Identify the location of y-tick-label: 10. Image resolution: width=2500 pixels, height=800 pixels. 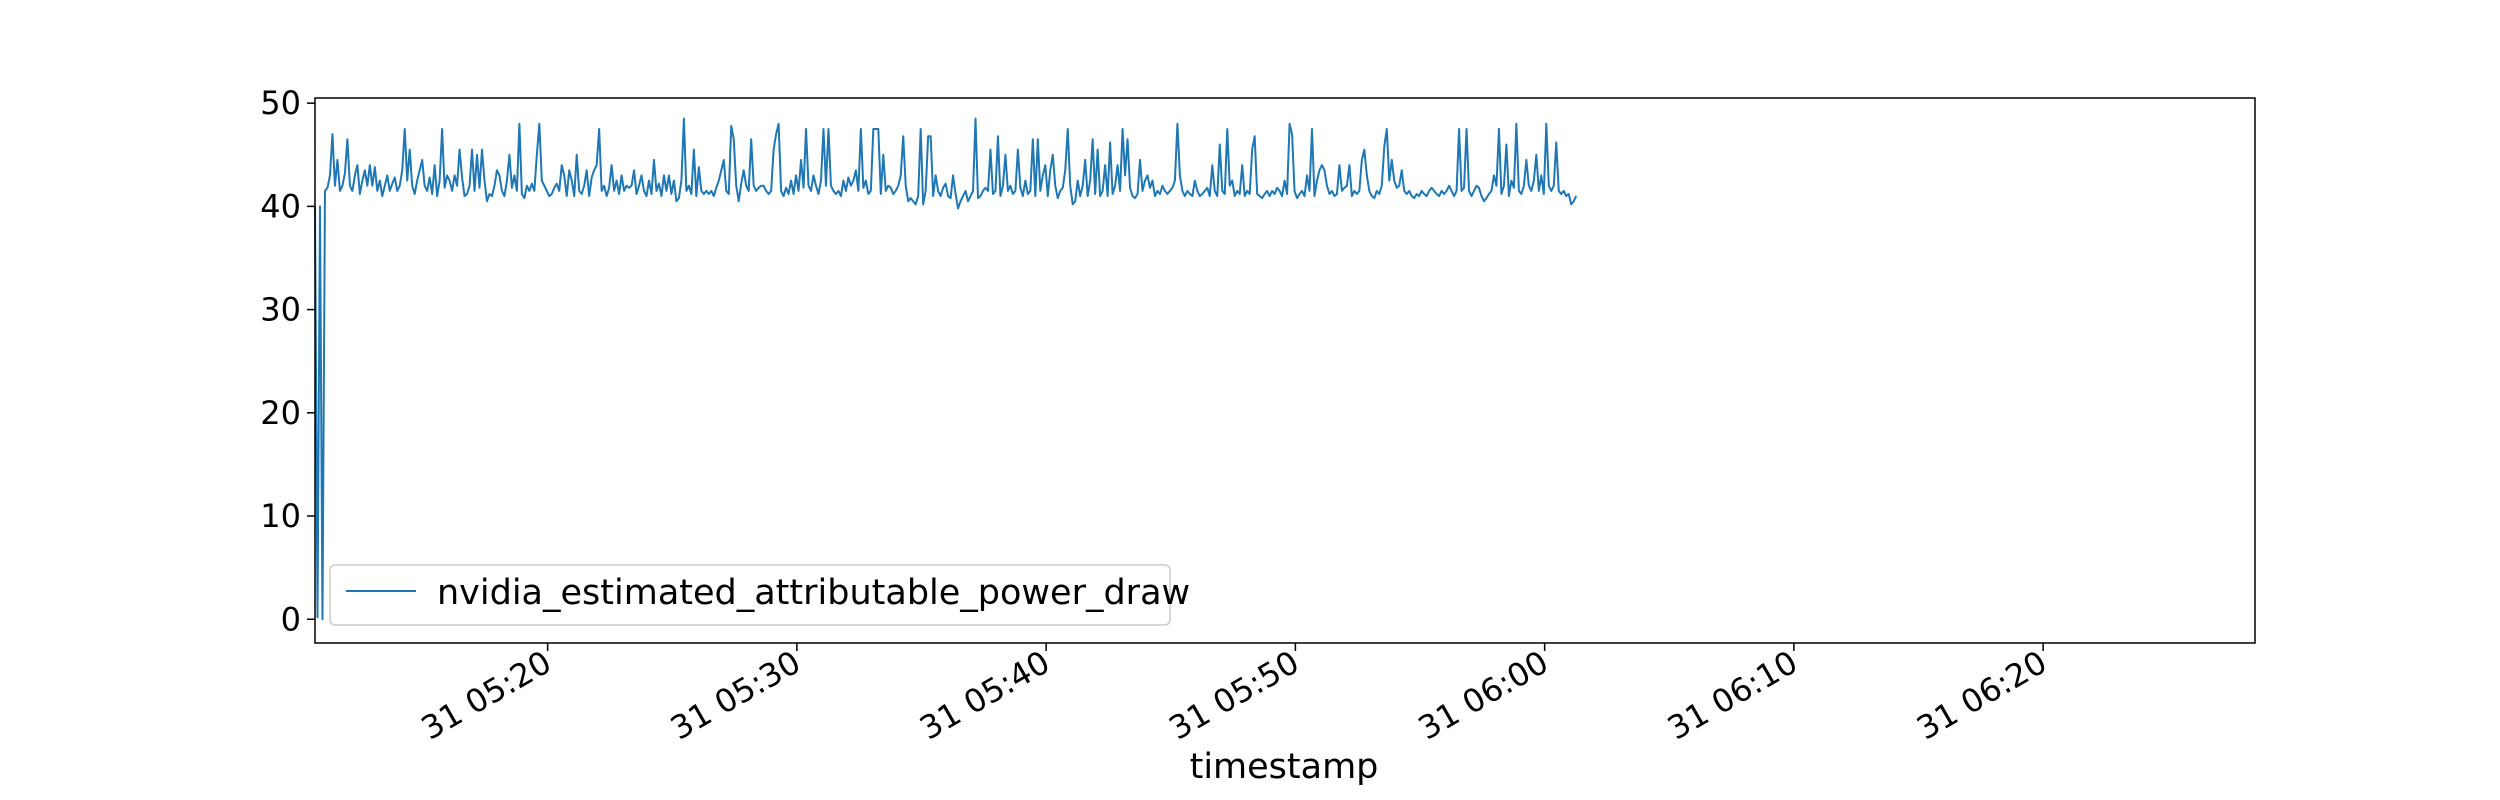
(280, 516).